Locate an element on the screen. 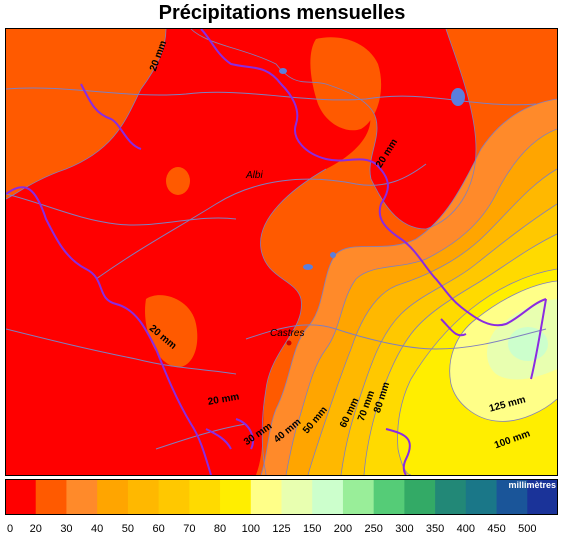  castres-marker is located at coordinates (289, 343).